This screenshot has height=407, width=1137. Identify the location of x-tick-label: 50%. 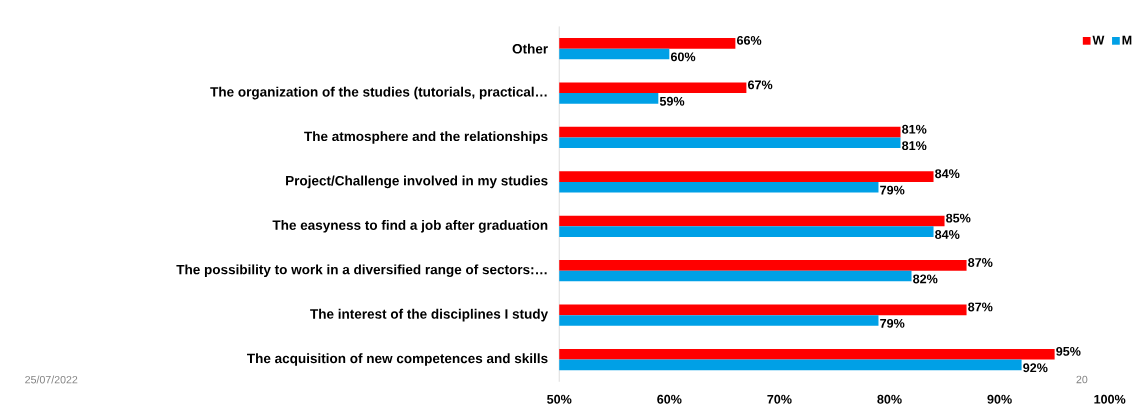
(559, 399).